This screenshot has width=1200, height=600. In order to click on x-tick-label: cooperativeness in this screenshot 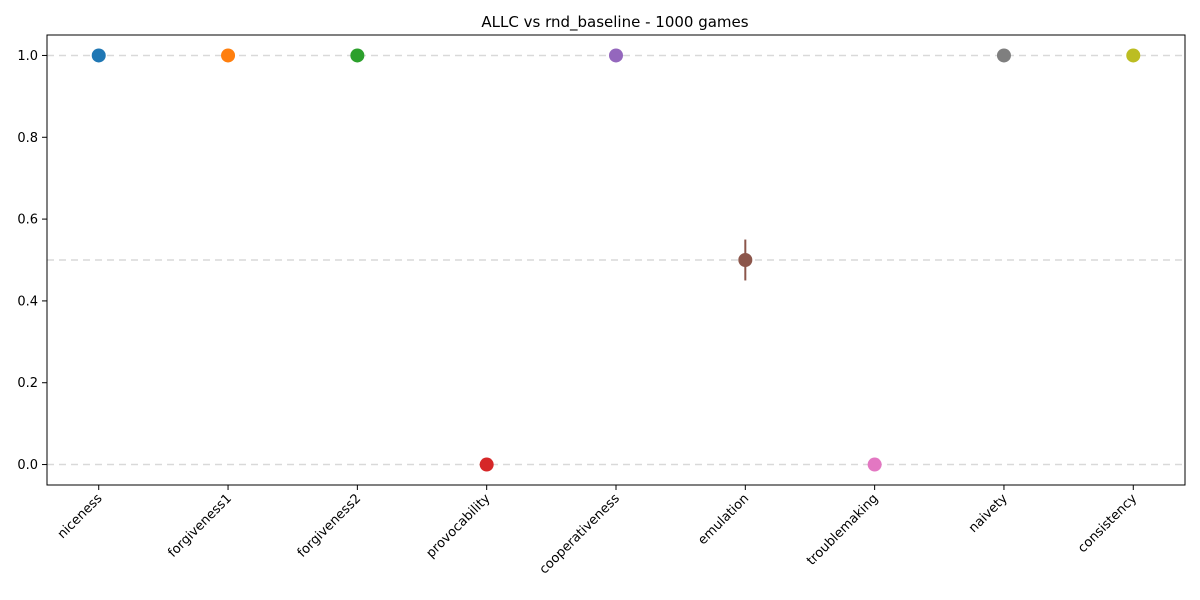, I will do `click(580, 534)`.